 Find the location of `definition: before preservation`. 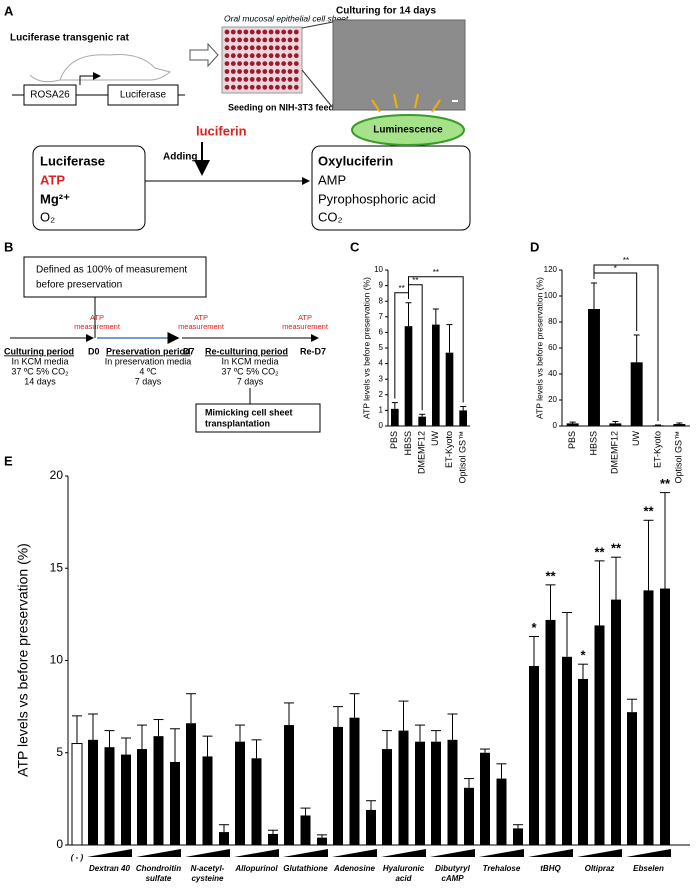

definition: before preservation is located at coordinates (79, 285).